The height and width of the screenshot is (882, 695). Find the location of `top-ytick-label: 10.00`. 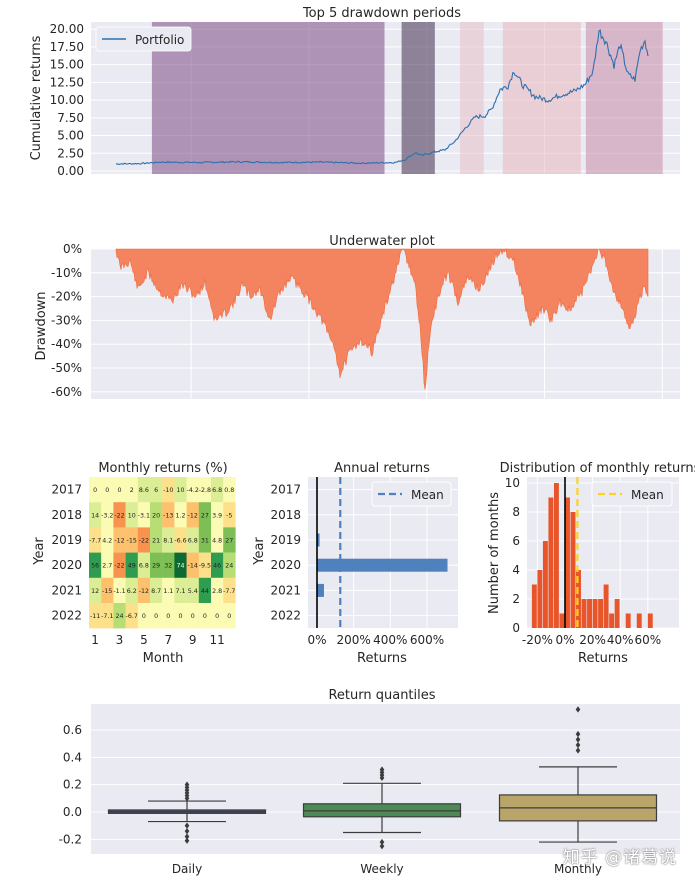

top-ytick-label: 10.00 is located at coordinates (67, 100).